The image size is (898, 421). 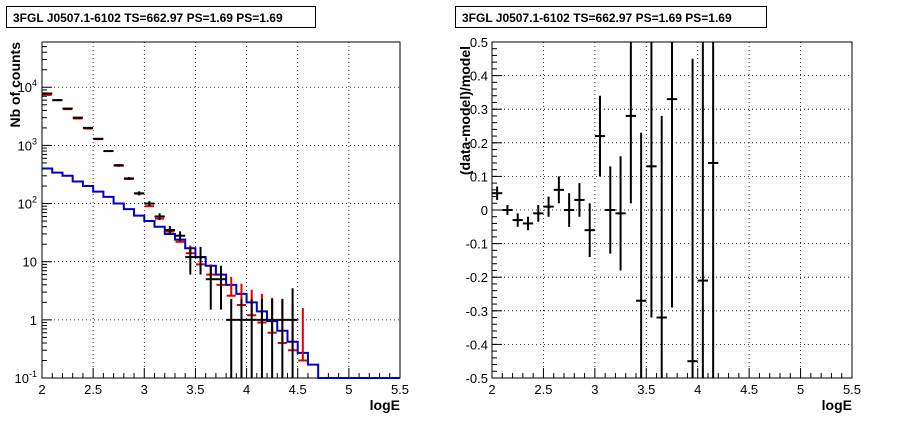 What do you see at coordinates (479, 143) in the screenshot?
I see `y-tick-label: 0.2` at bounding box center [479, 143].